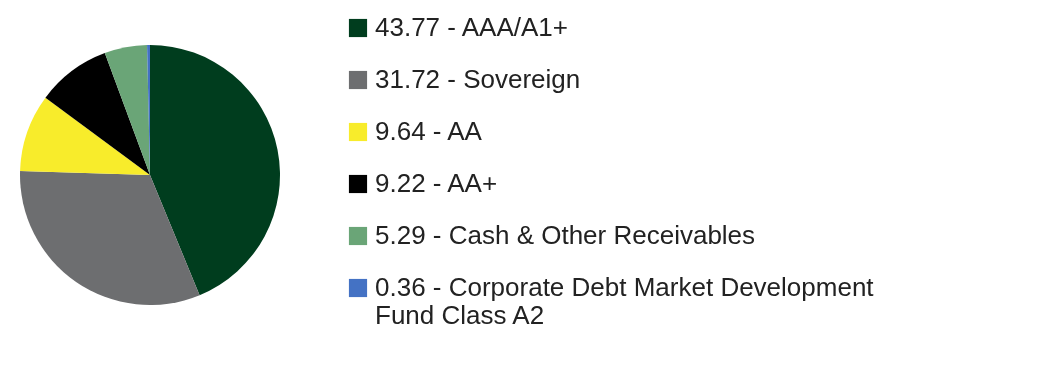 Image resolution: width=1052 pixels, height=374 pixels. Describe the element at coordinates (478, 79) in the screenshot. I see `legend-label: 31.72 - Sovereign` at that location.